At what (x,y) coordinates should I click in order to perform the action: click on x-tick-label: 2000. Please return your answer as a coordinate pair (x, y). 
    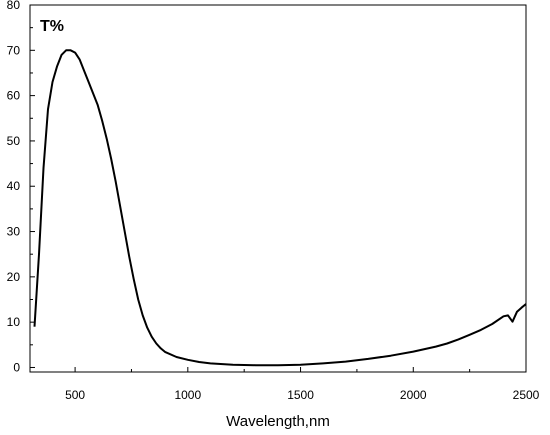
    Looking at the image, I should click on (413, 395).